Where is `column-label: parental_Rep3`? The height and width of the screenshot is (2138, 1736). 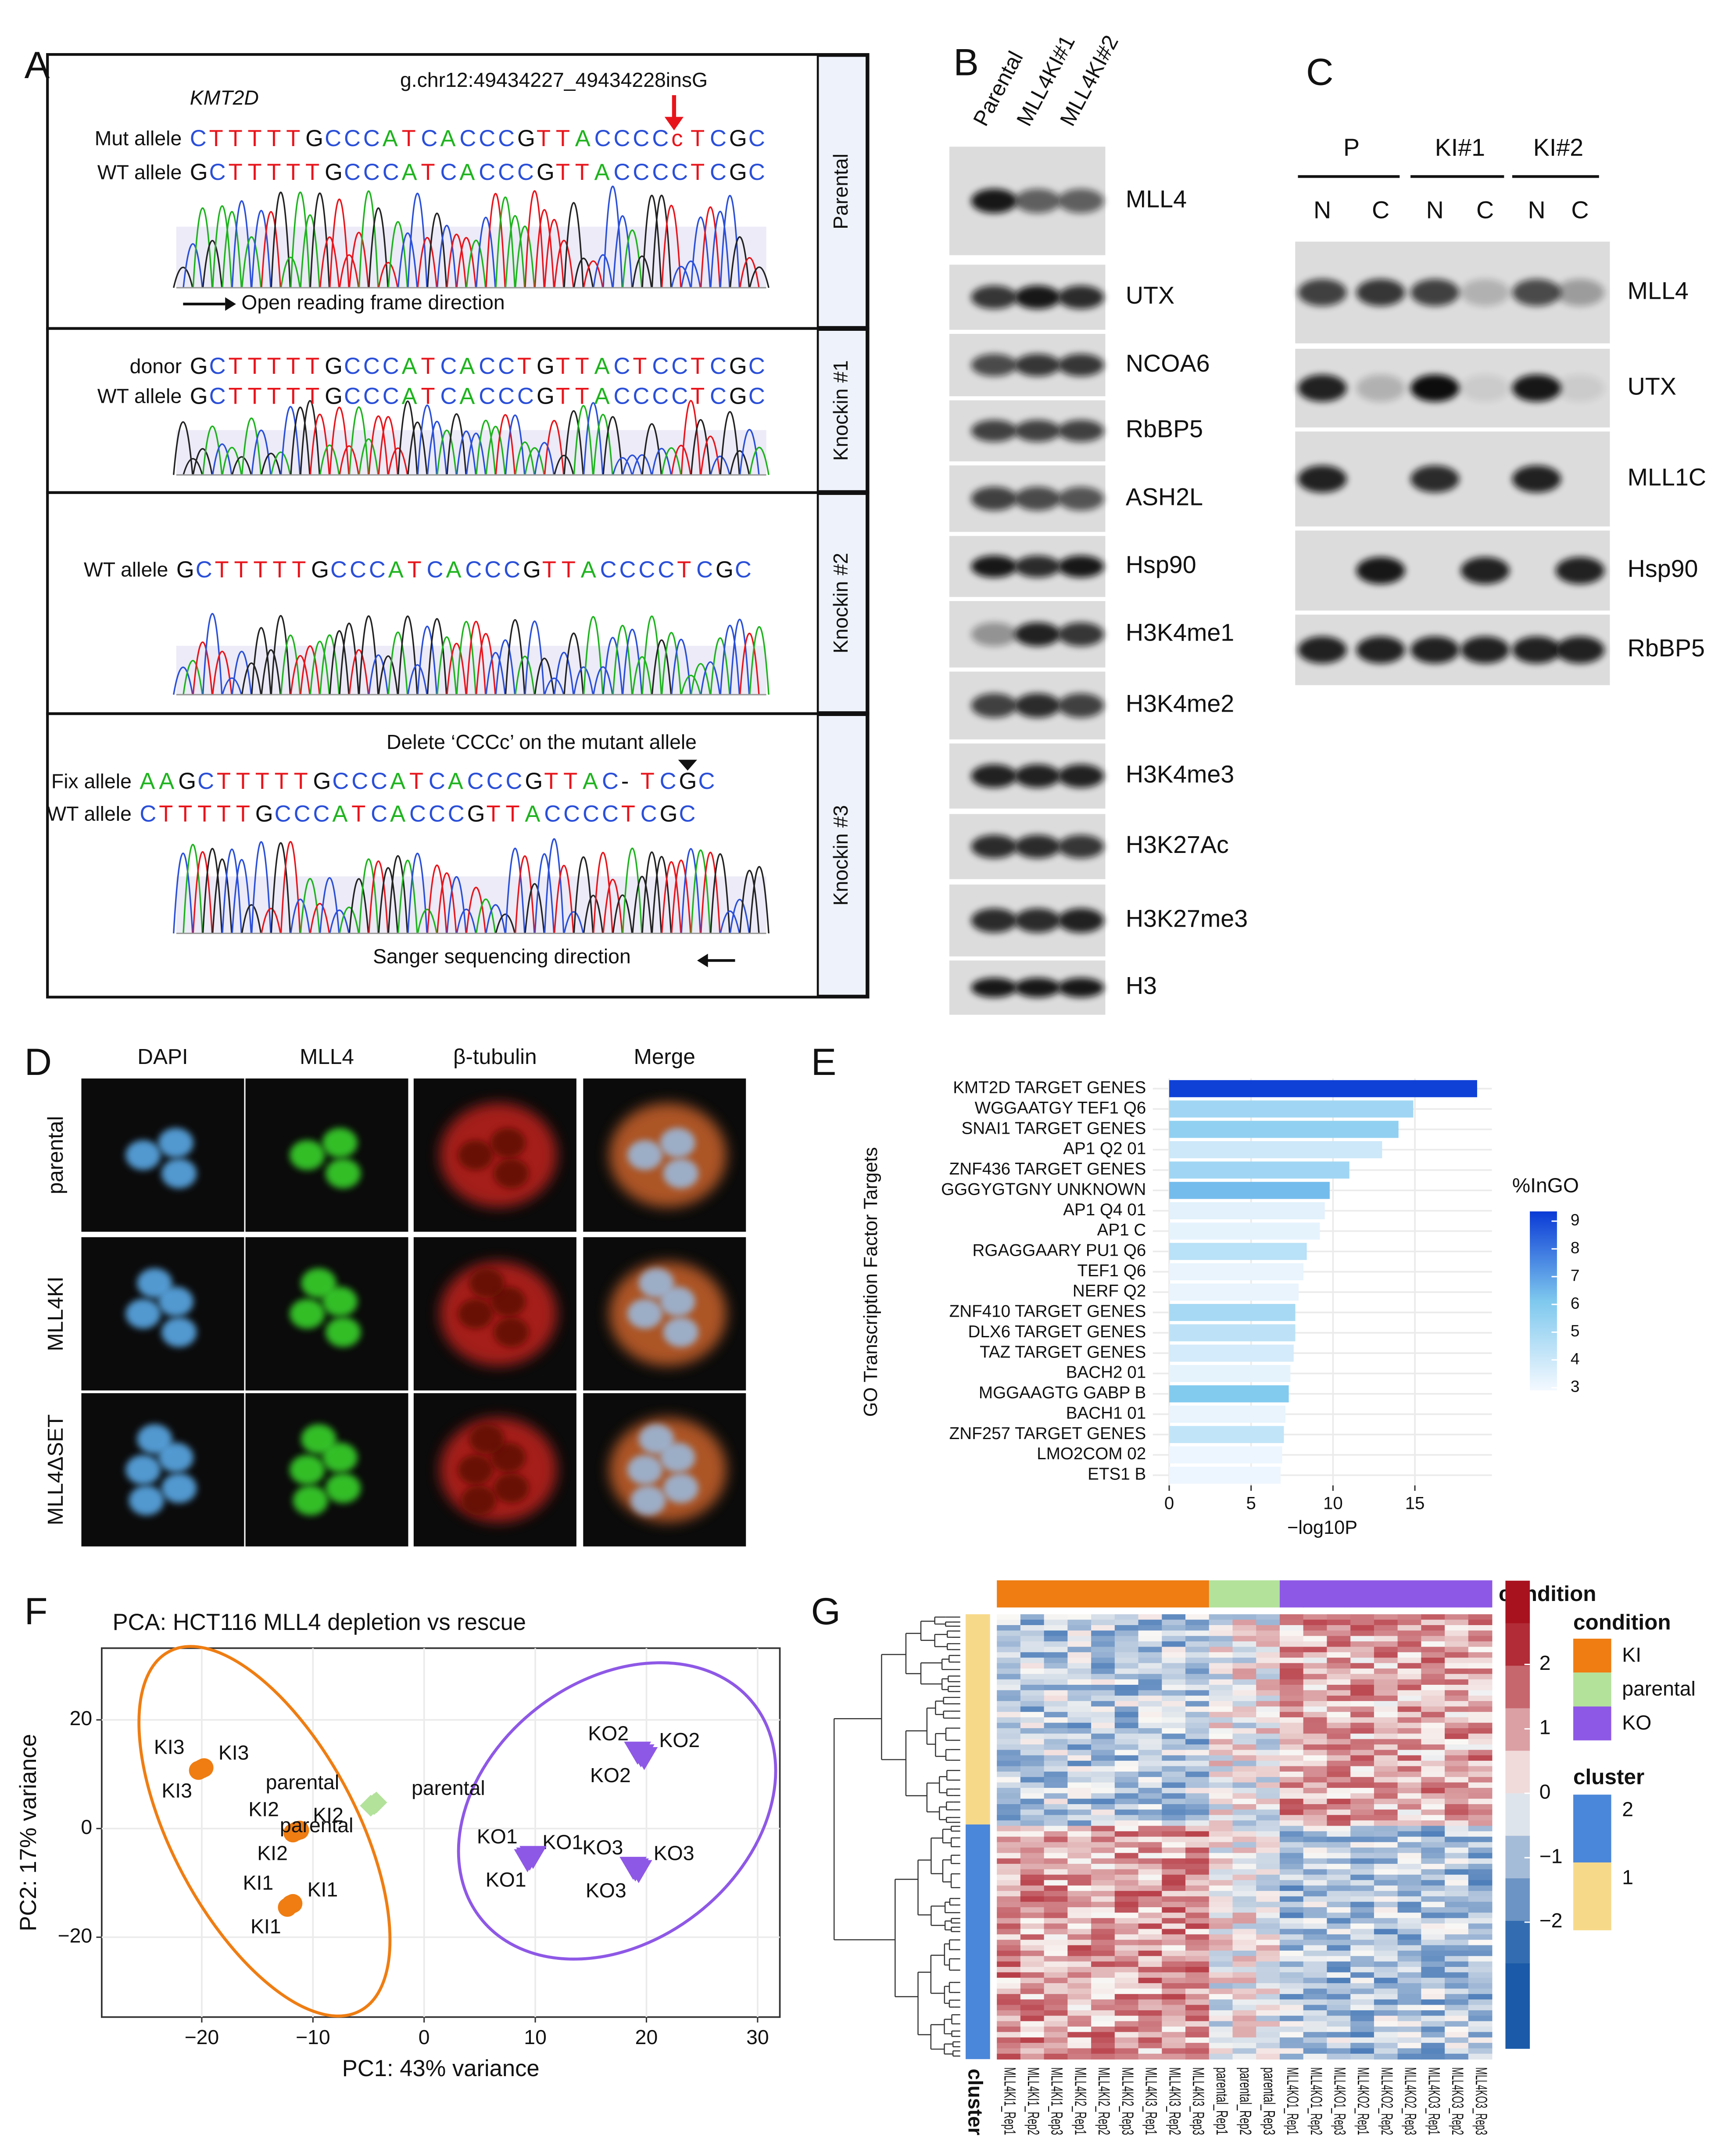
column-label: parental_Rep3 is located at coordinates (1269, 2101).